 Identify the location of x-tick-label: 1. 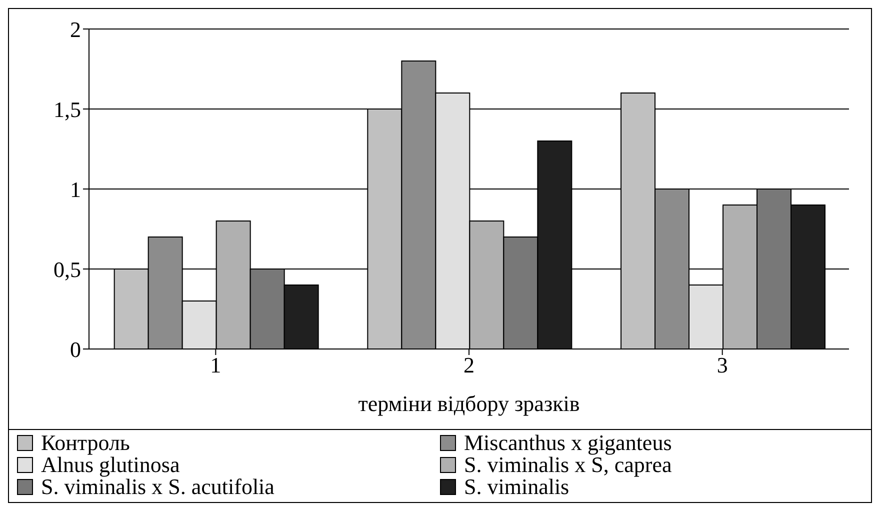
(216, 365).